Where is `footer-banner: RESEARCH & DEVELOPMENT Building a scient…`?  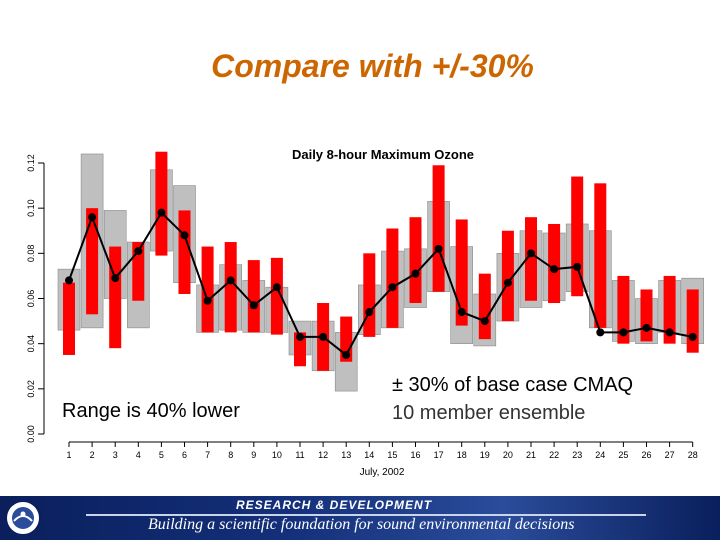 footer-banner: RESEARCH & DEVELOPMENT Building a scient… is located at coordinates (360, 518).